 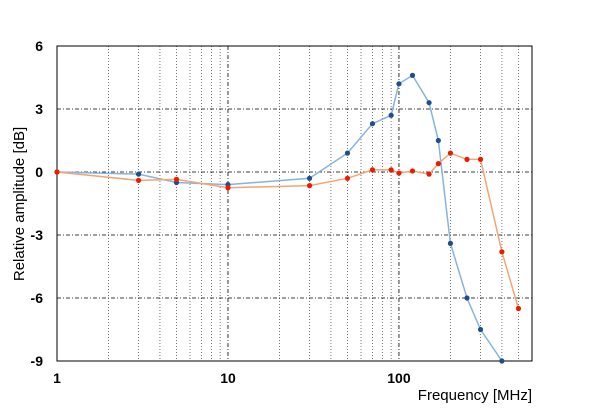 What do you see at coordinates (37, 361) in the screenshot?
I see `y-tick-label: -9` at bounding box center [37, 361].